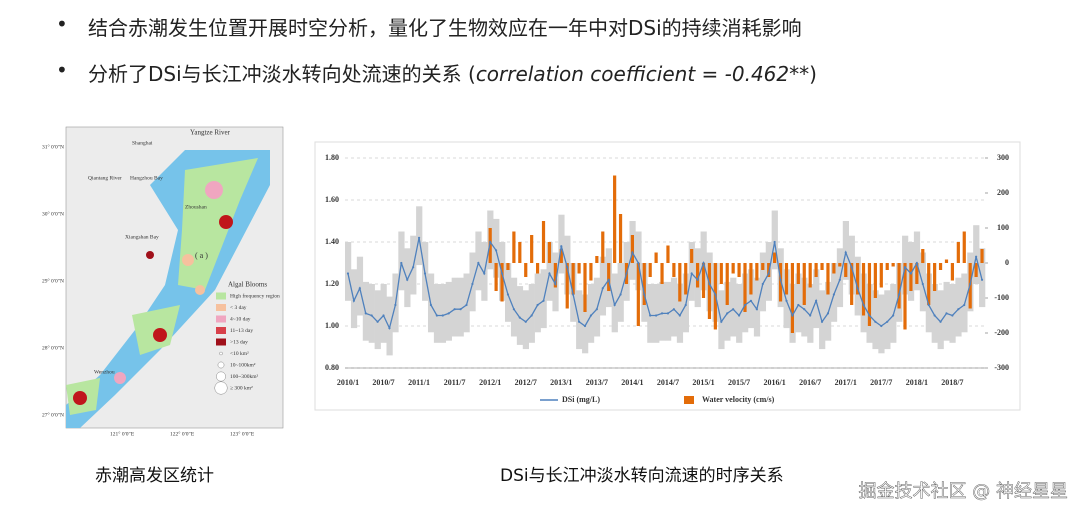  I want to click on bullet-text: 结合赤潮发生位置开展时空分析，量化了生物效应在一年中对DSi的持续消耗影响, so click(445, 28).